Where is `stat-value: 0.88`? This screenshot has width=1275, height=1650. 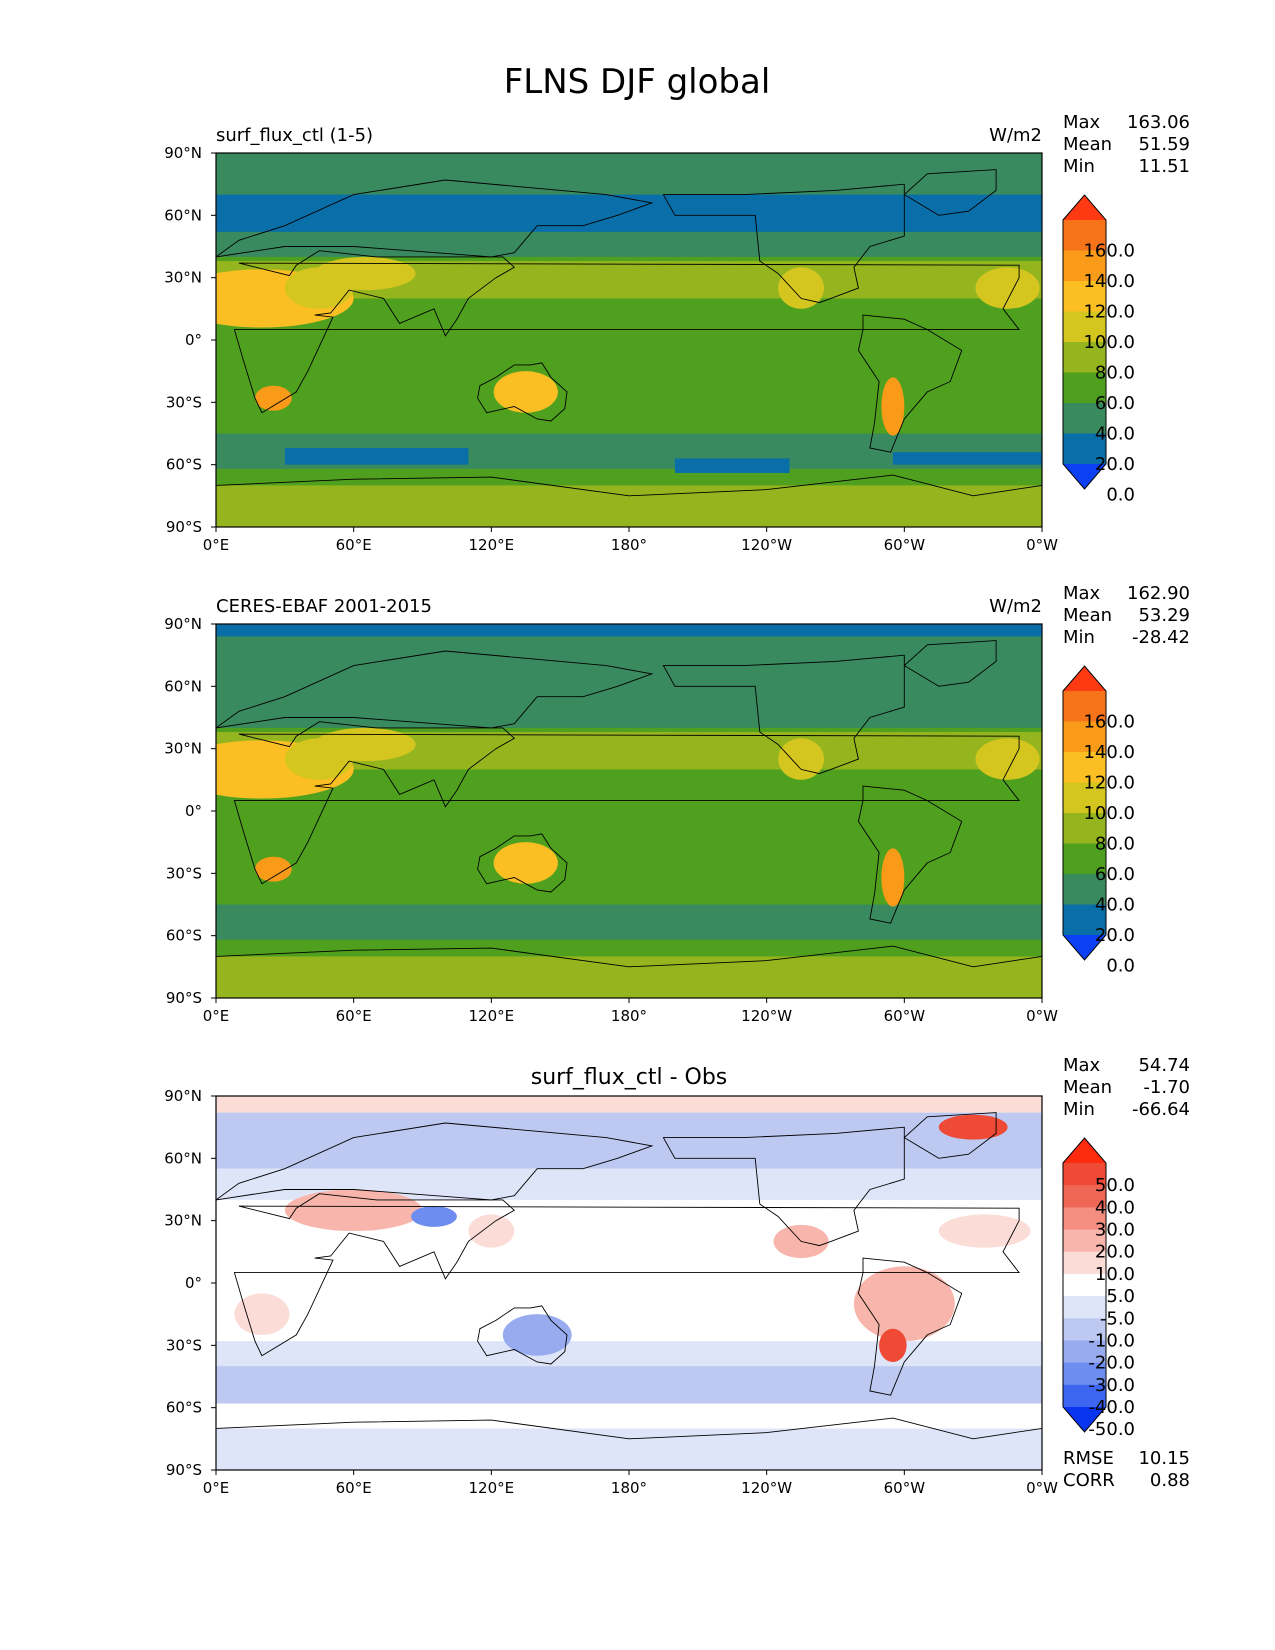
stat-value: 0.88 is located at coordinates (1170, 1480).